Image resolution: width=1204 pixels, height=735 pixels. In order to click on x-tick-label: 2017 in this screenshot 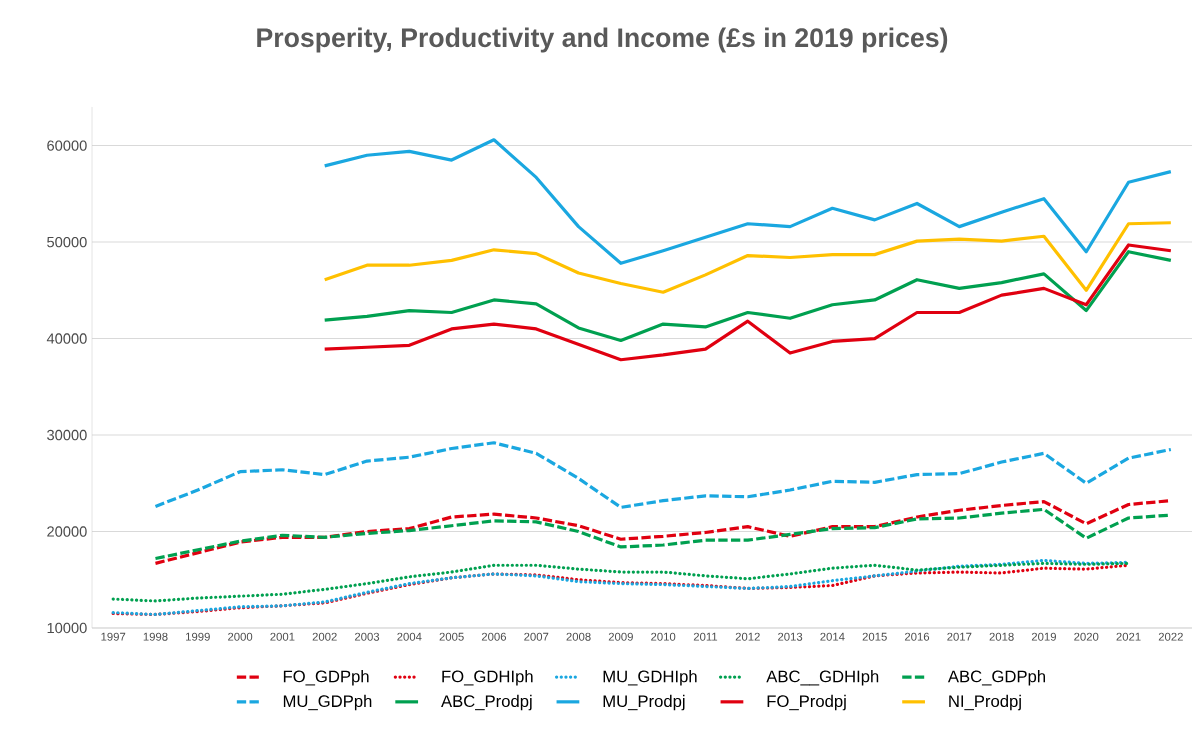, I will do `click(959, 636)`.